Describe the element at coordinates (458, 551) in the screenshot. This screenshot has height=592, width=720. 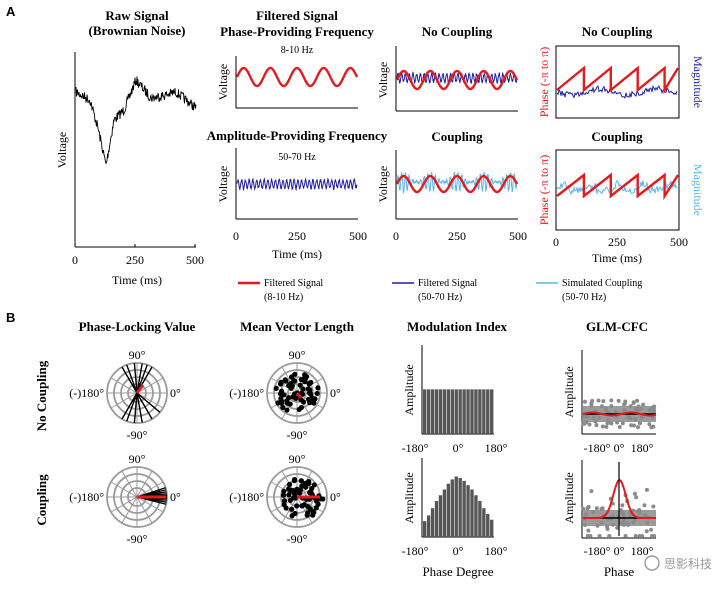
I see `mi-c-xtick: 0°` at that location.